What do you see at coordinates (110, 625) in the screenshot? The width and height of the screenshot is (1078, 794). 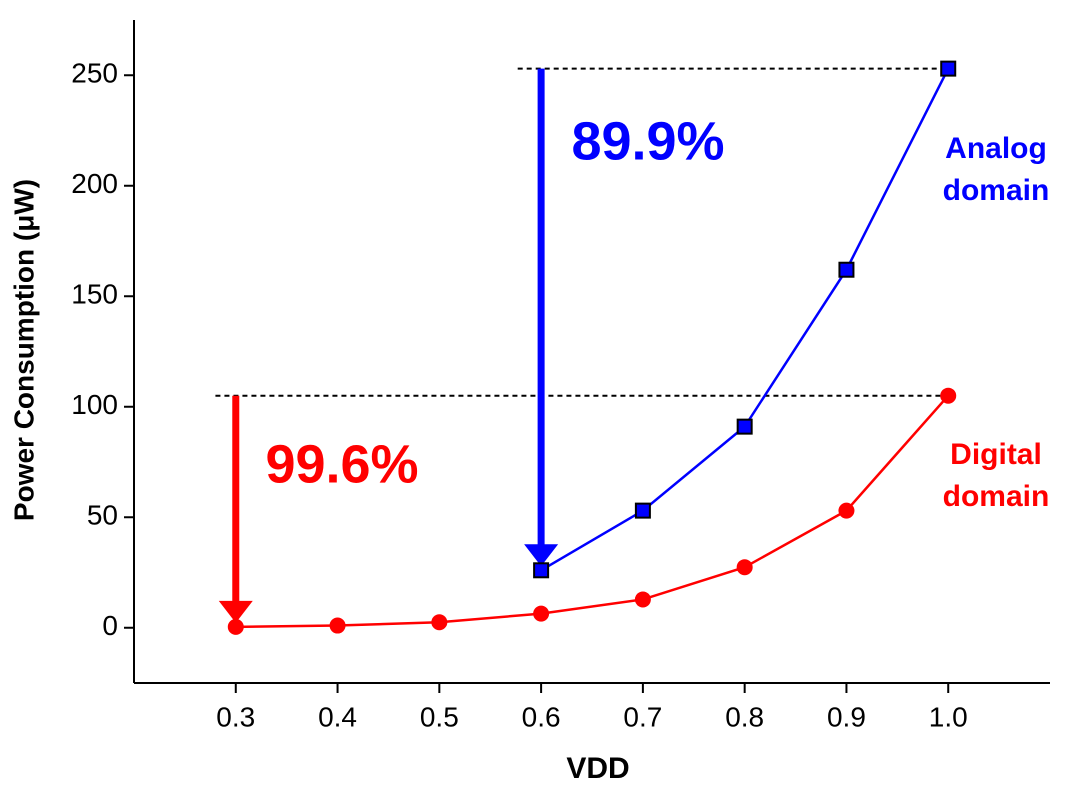 I see `y-tick-label: 0` at bounding box center [110, 625].